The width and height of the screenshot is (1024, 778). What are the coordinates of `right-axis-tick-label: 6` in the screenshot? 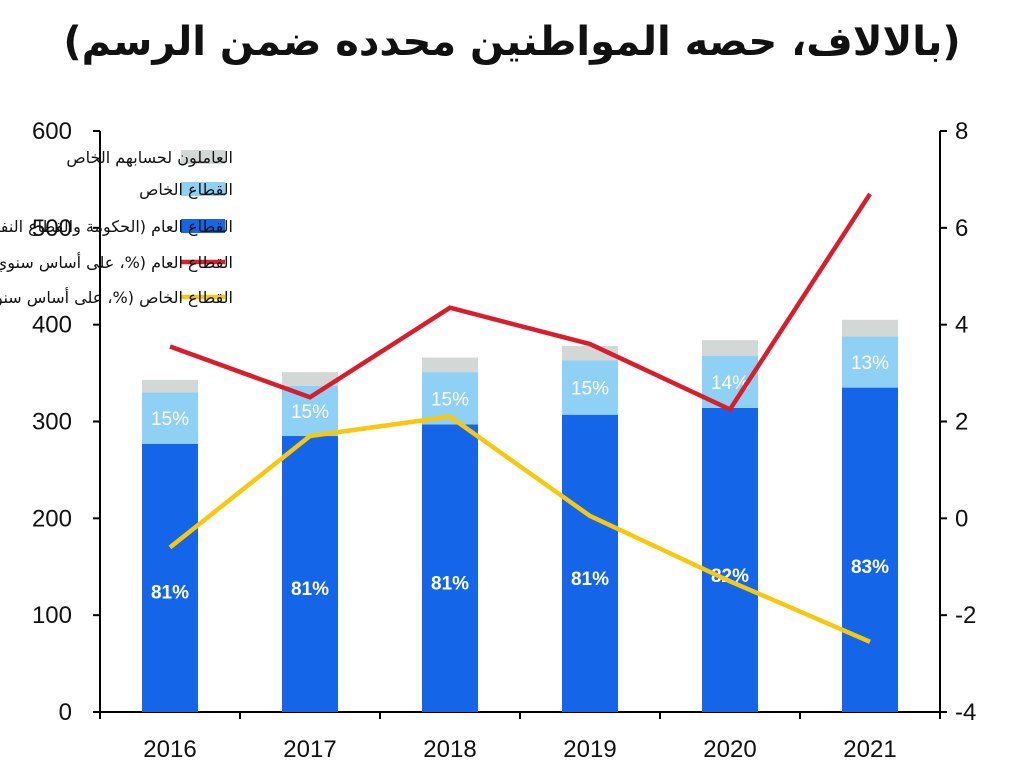 It's located at (961, 228).